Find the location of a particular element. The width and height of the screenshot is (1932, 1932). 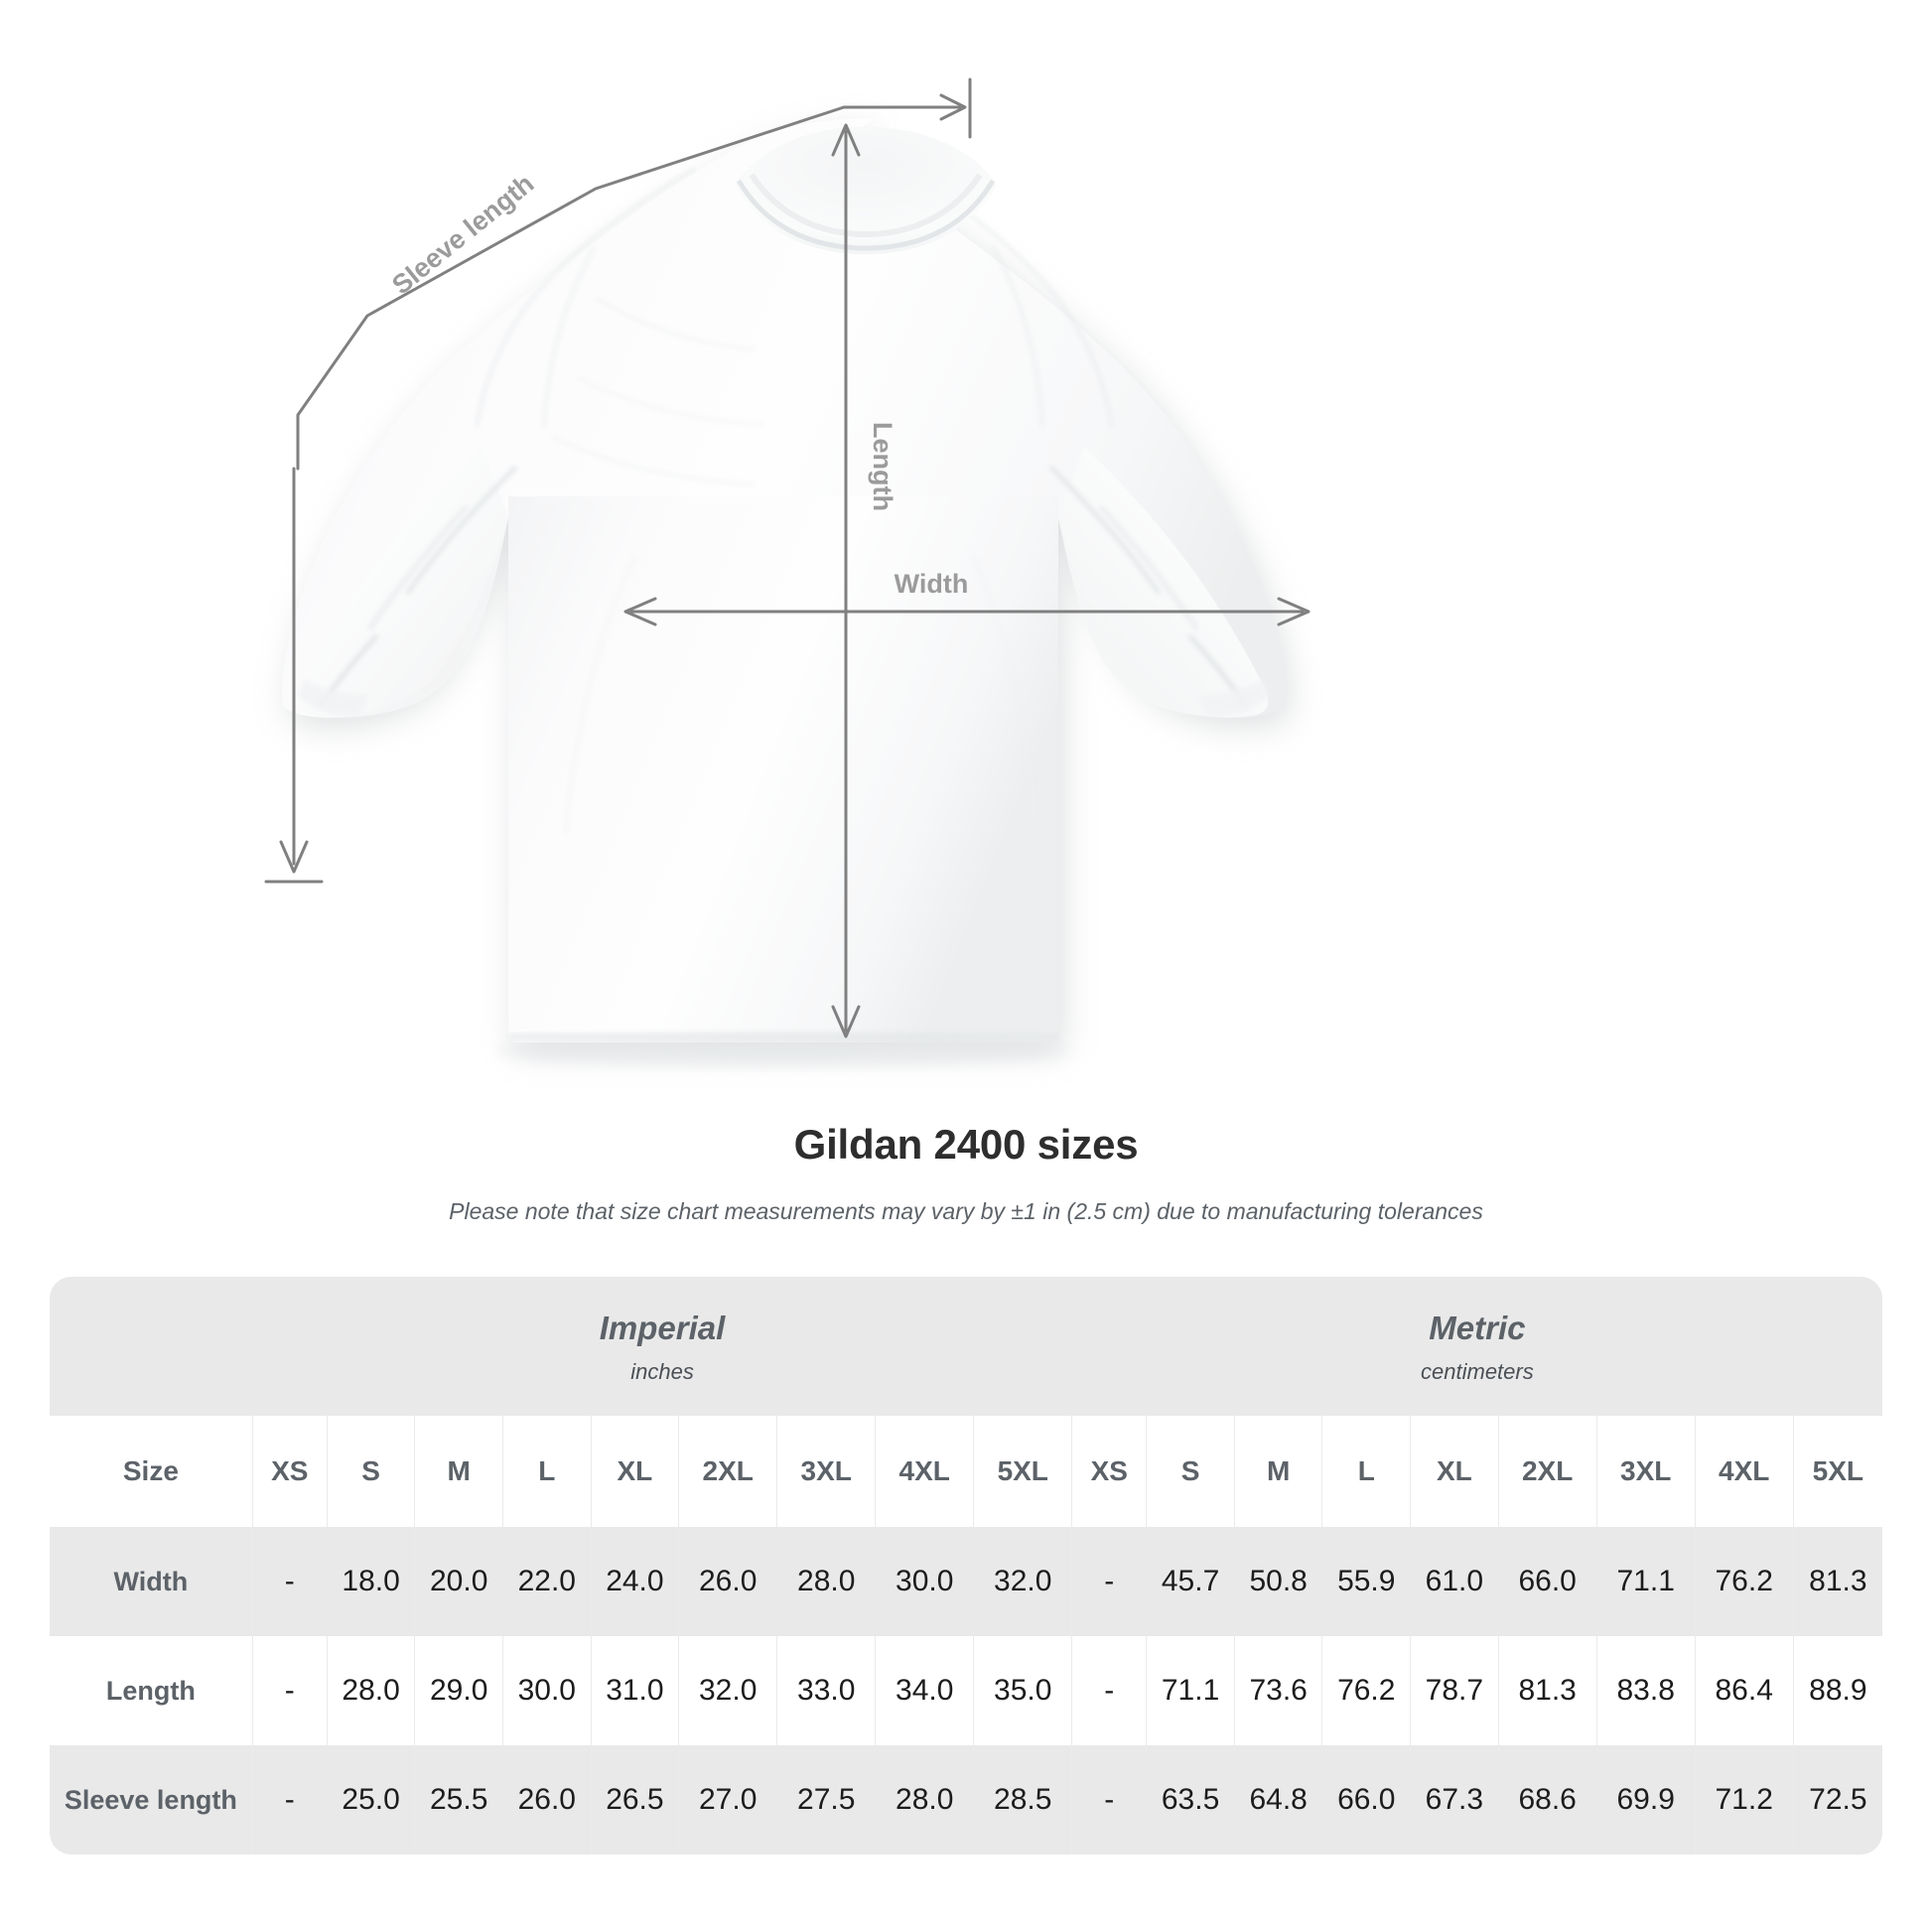

cell-length-imperial-s: 28.0 is located at coordinates (371, 1690).